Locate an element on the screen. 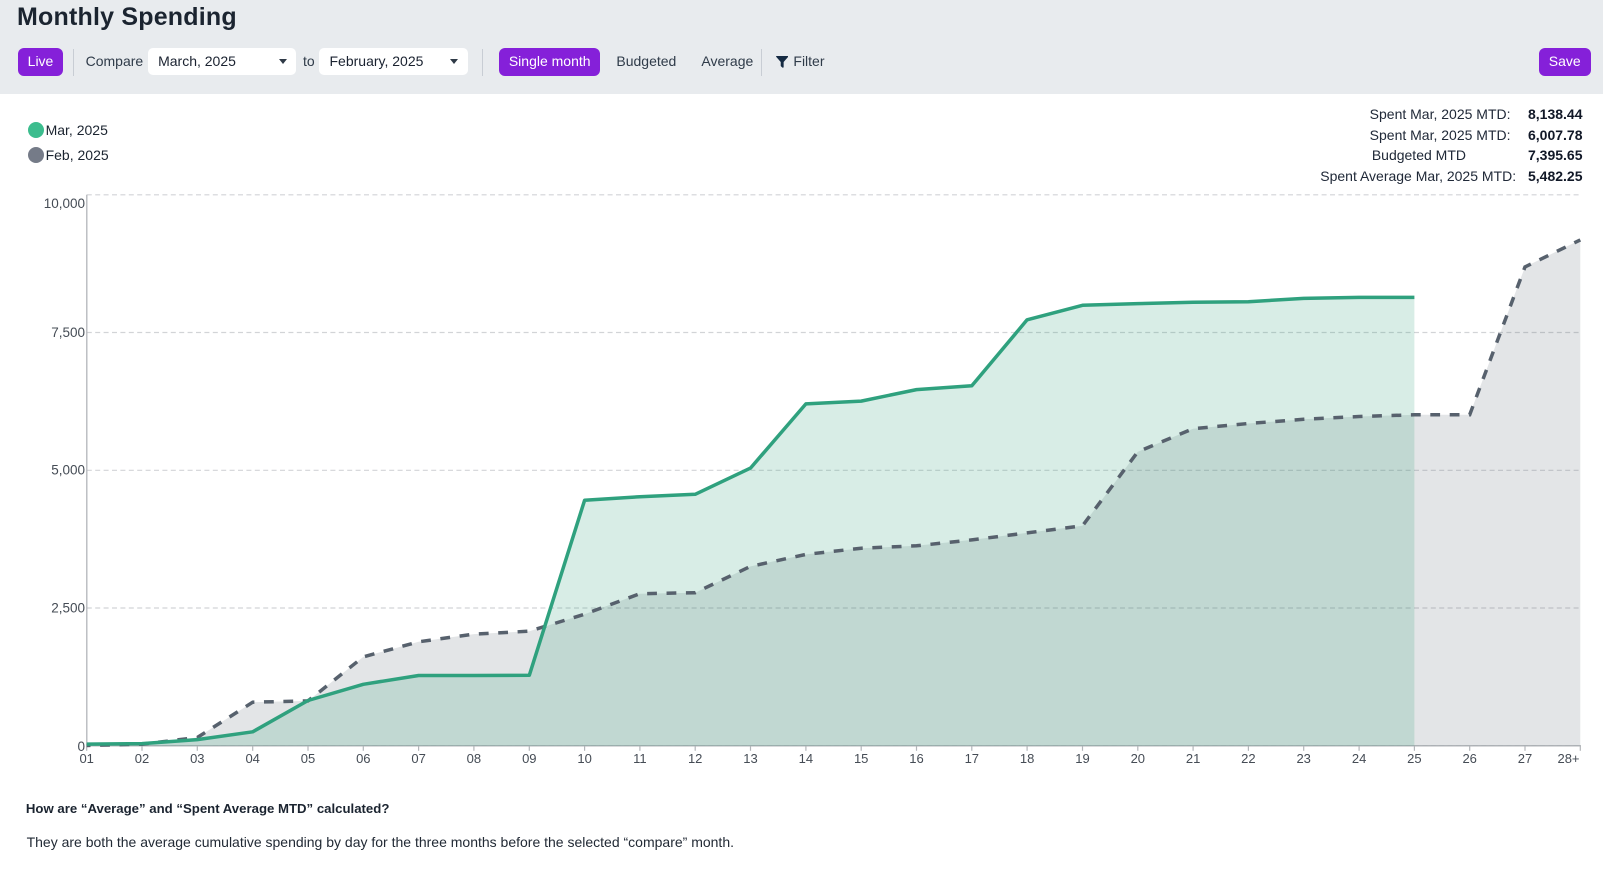 The height and width of the screenshot is (878, 1603). svg-text: 13 is located at coordinates (750, 758).